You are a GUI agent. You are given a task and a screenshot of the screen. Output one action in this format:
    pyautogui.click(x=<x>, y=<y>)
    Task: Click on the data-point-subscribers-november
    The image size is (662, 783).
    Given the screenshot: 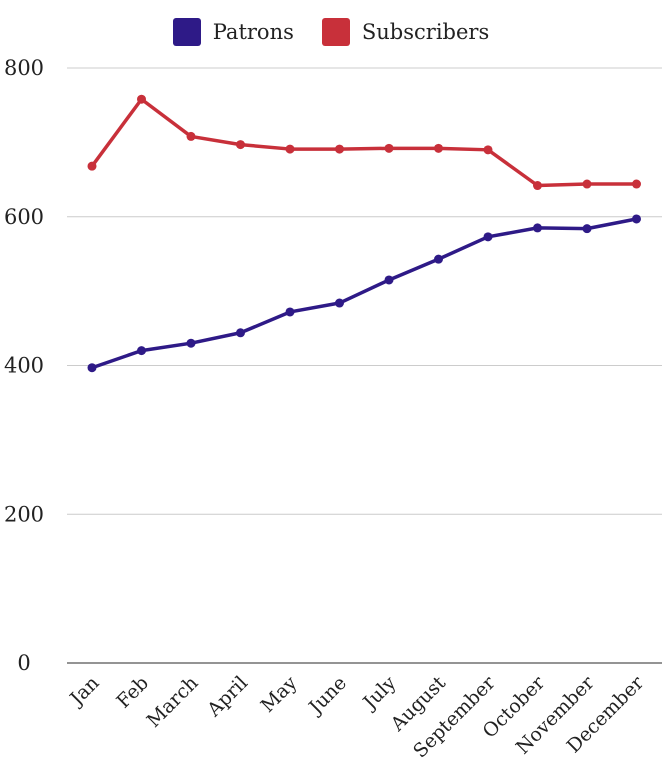 What is the action you would take?
    pyautogui.click(x=587, y=184)
    